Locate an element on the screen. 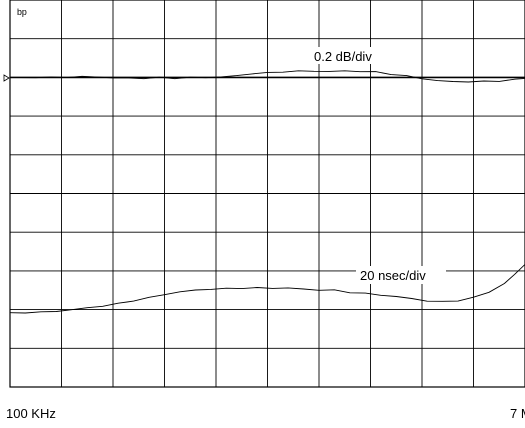 The image size is (525, 428). reference-arrow-icon is located at coordinates (6, 78).